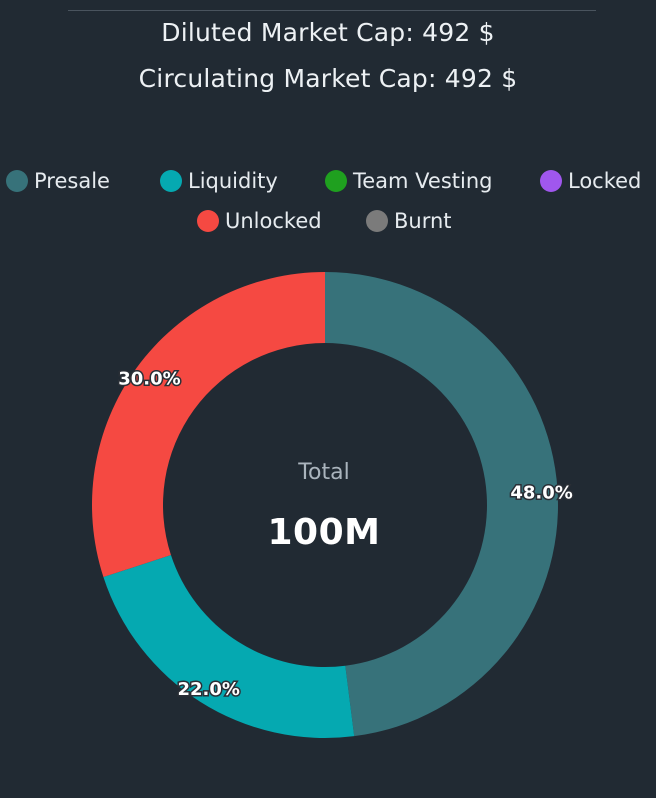  Describe the element at coordinates (332, 10) in the screenshot. I see `top-divider` at that location.